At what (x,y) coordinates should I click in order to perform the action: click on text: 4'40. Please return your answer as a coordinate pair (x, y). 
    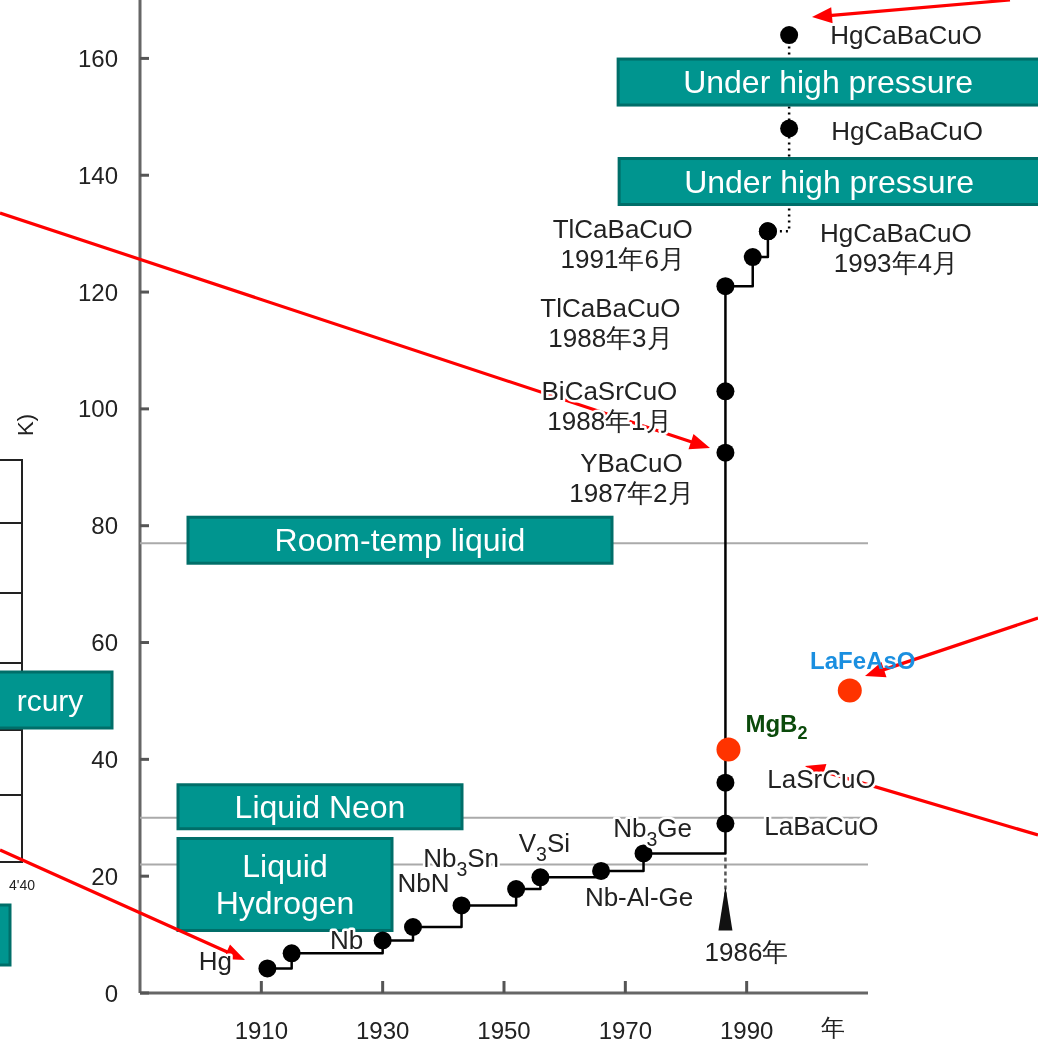
    Looking at the image, I should click on (22, 885).